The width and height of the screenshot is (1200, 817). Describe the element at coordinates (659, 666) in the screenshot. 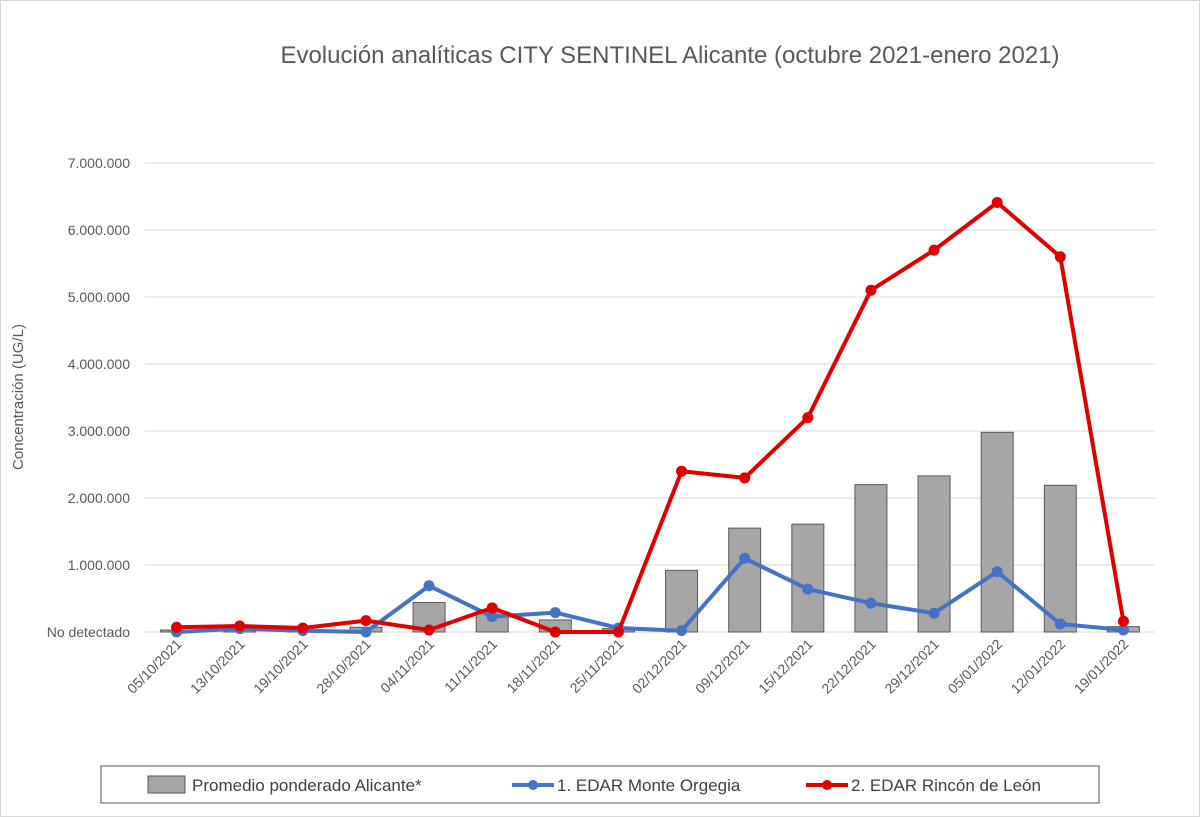

I see `x-tick-label: 02/12/2021` at that location.